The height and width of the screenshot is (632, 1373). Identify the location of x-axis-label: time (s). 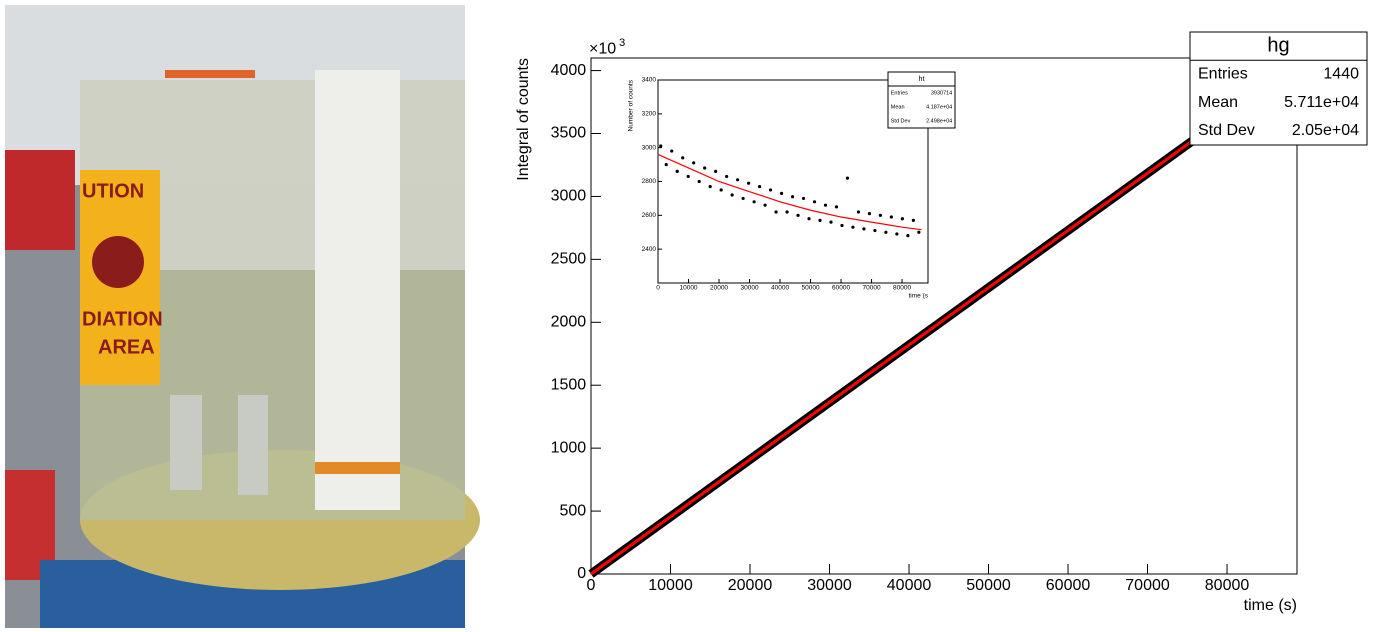
(1270, 605).